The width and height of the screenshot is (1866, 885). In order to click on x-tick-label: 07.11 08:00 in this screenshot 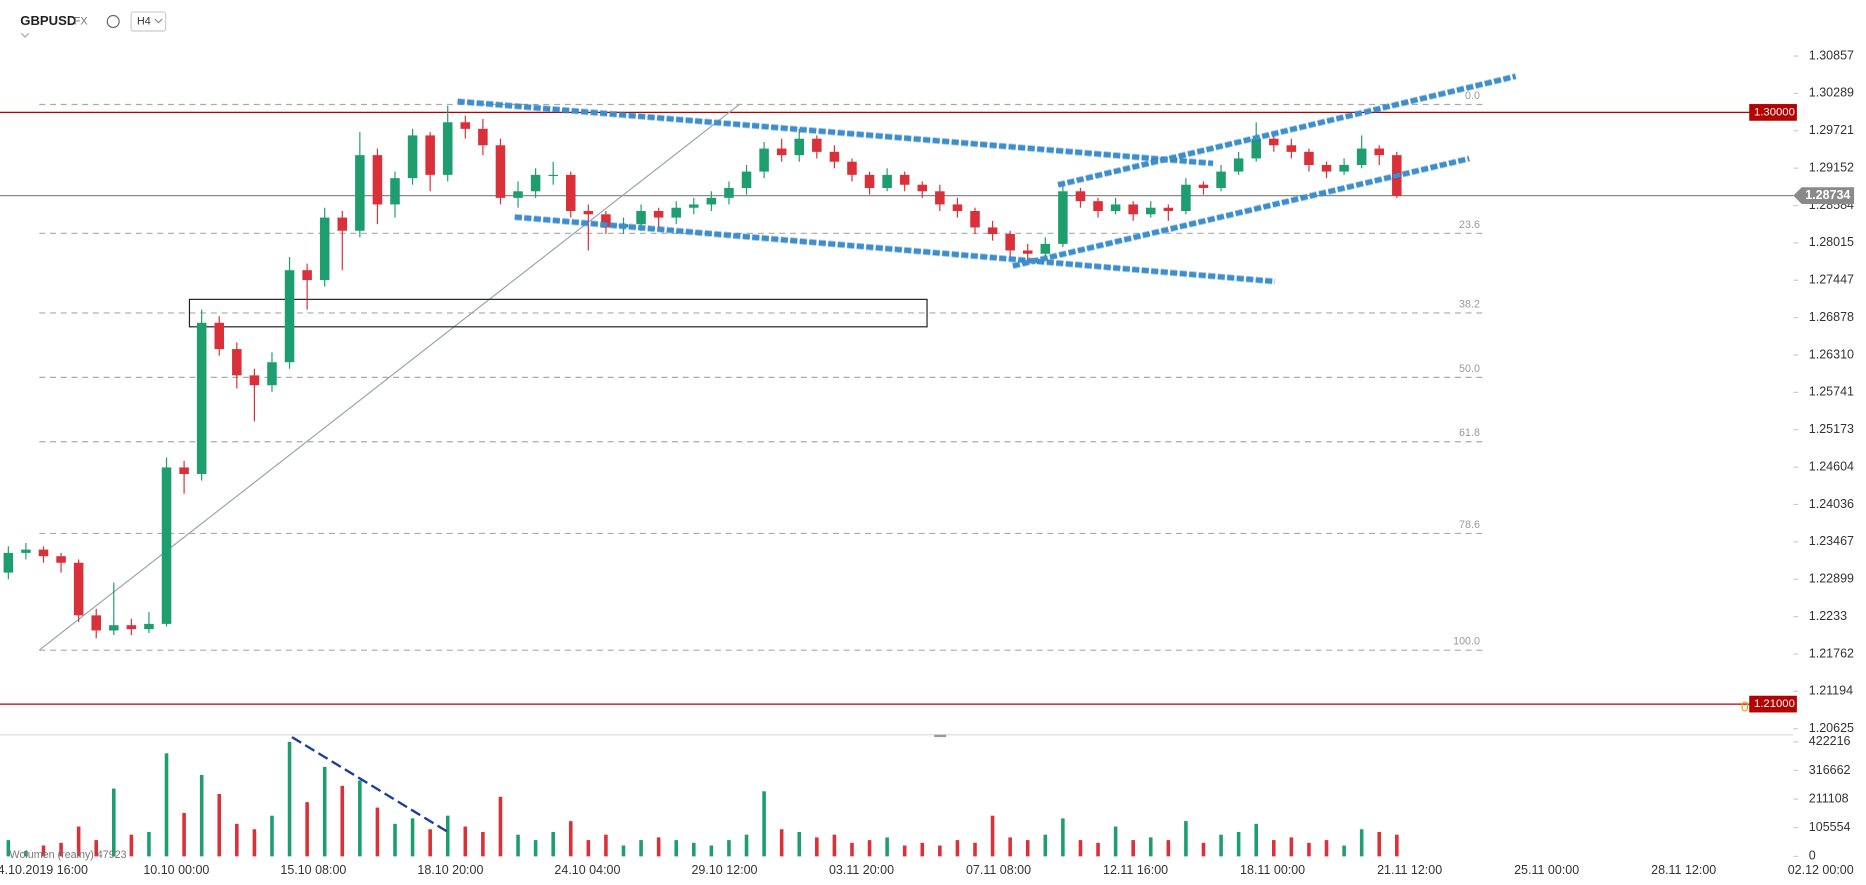, I will do `click(998, 870)`.